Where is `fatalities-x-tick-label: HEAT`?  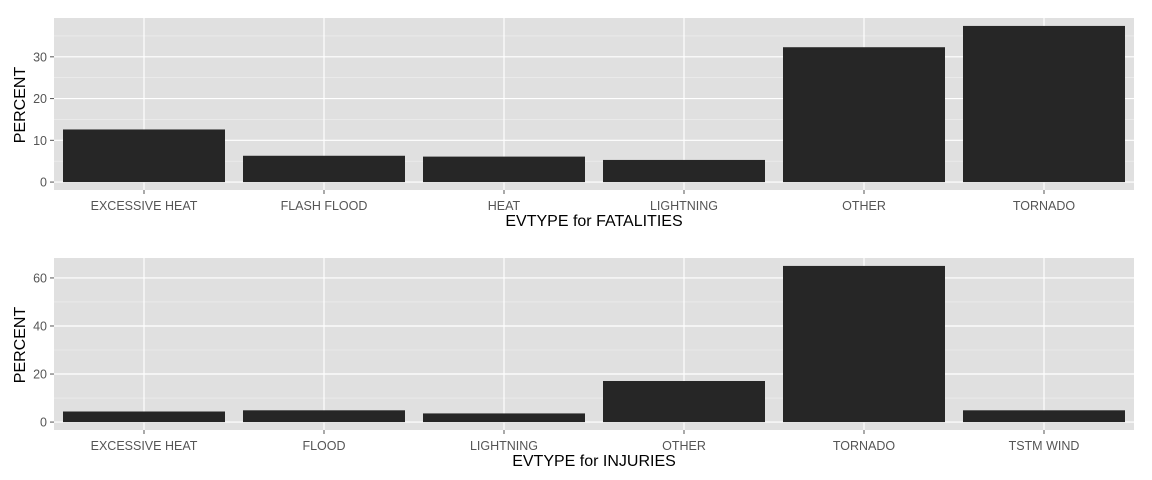 fatalities-x-tick-label: HEAT is located at coordinates (504, 206).